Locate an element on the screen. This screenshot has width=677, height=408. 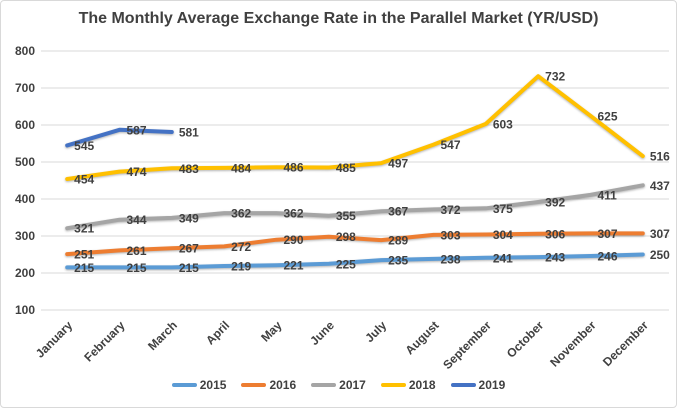
y-axis-tick-800: 800 is located at coordinates (25, 51).